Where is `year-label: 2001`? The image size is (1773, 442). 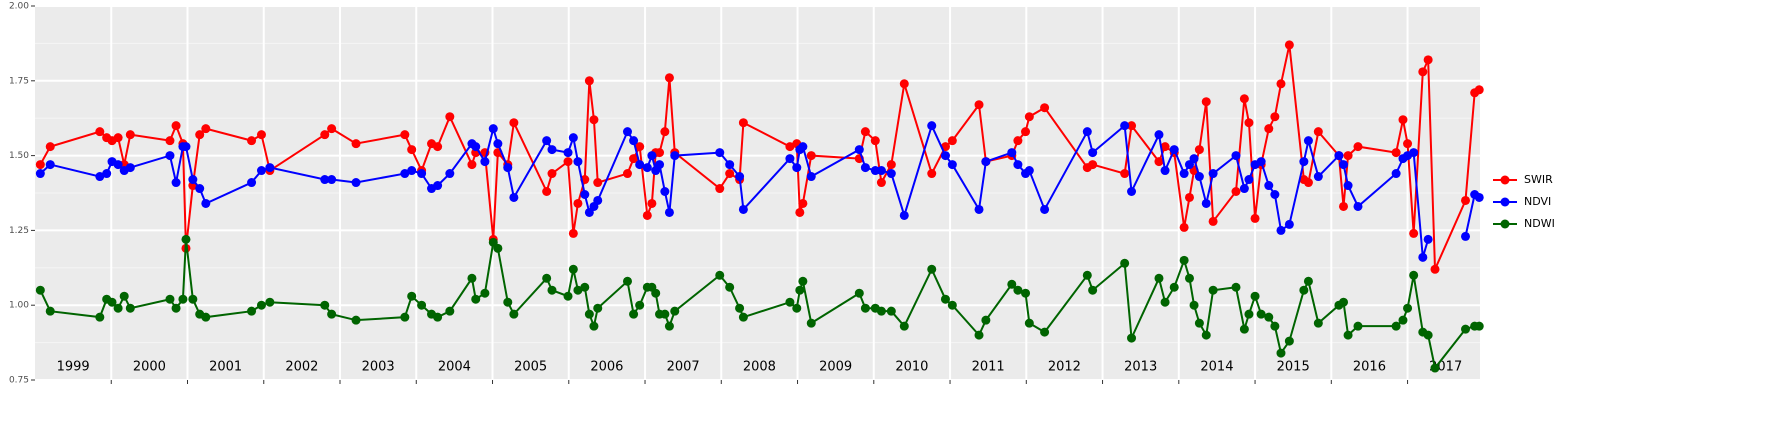
year-label: 2001 is located at coordinates (225, 367).